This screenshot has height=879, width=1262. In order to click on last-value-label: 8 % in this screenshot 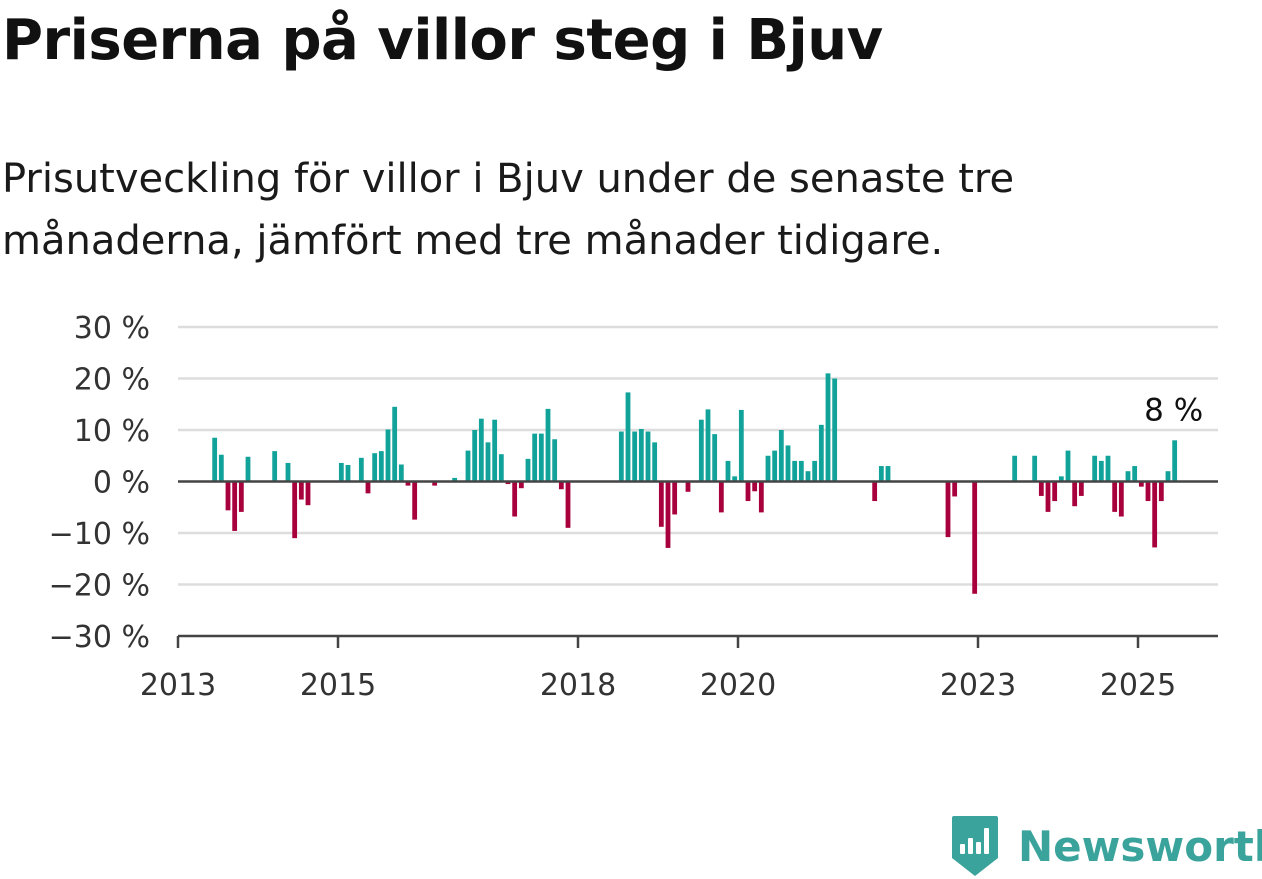, I will do `click(1173, 410)`.